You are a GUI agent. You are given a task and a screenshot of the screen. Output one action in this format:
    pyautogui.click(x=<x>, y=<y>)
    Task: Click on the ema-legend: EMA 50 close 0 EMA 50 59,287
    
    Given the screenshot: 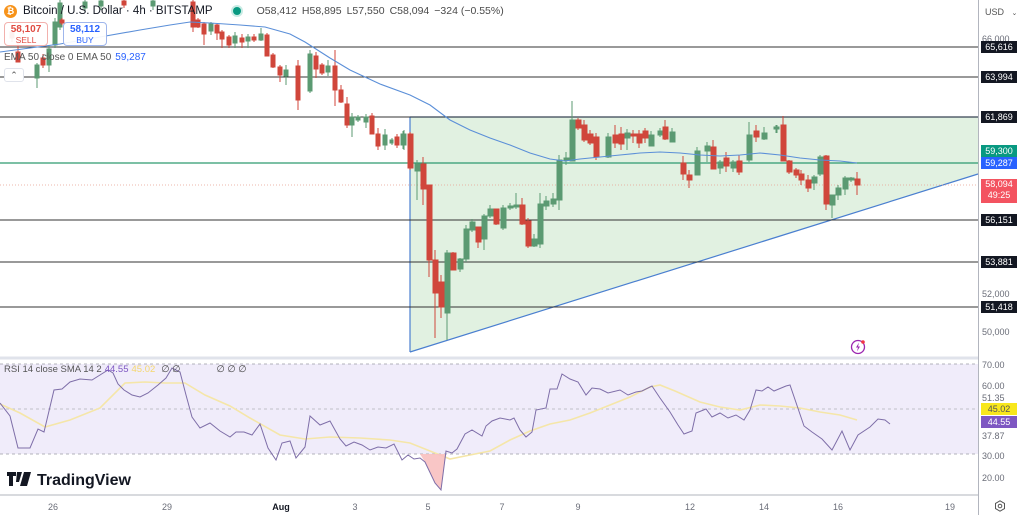 What is the action you would take?
    pyautogui.click(x=75, y=57)
    